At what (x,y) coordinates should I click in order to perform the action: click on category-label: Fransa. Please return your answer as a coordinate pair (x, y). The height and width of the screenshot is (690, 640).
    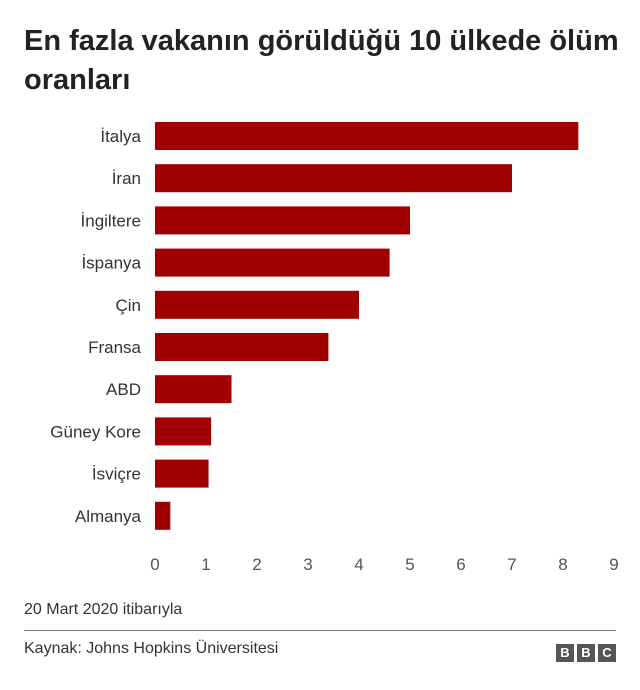
    Looking at the image, I should click on (114, 347).